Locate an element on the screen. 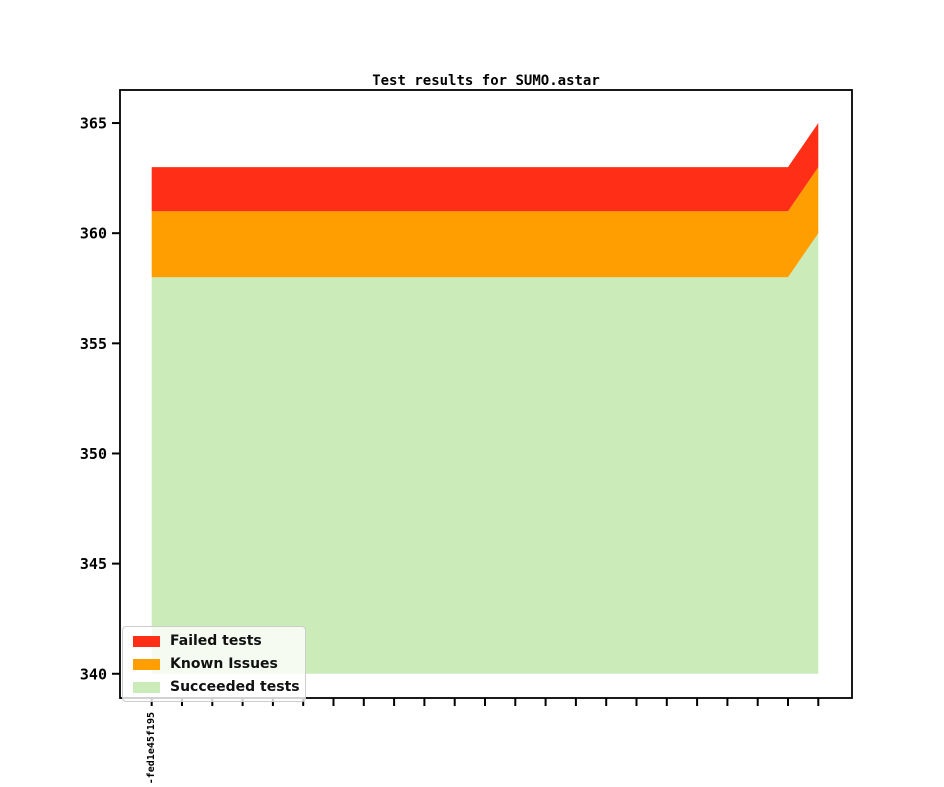  y-tick-label: 340 is located at coordinates (93, 674).